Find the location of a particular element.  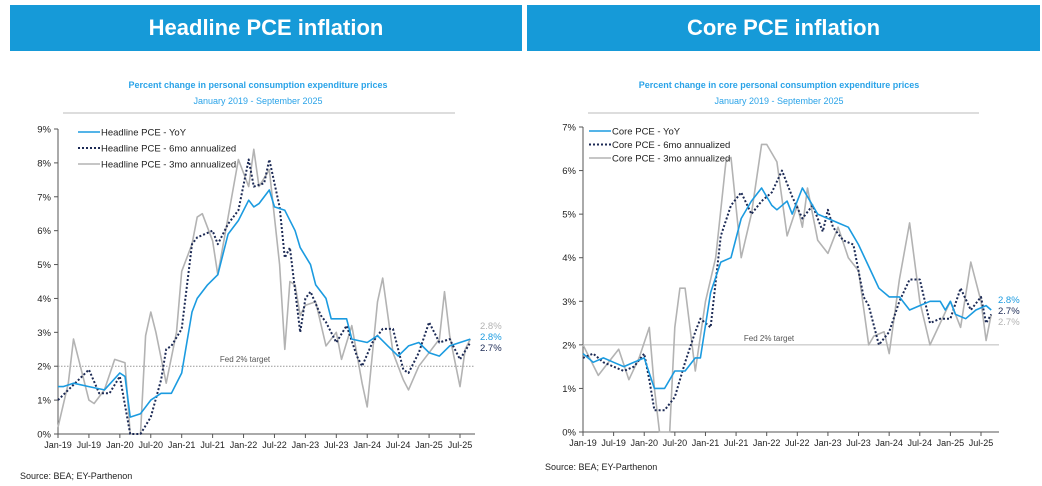

legend-label: Core PCE - YoY is located at coordinates (646, 132).